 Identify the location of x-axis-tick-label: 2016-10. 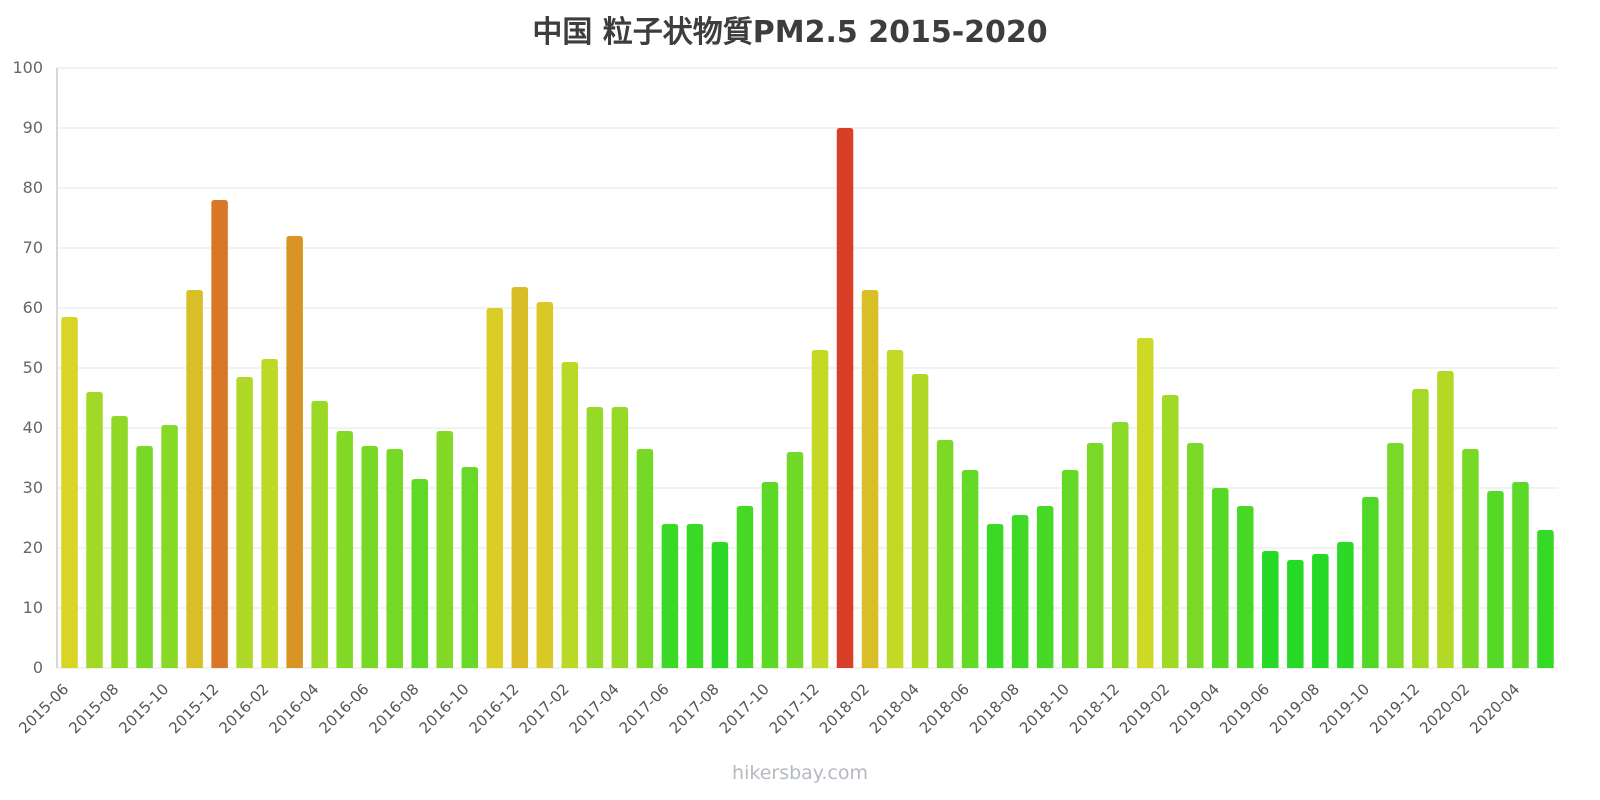
(444, 708).